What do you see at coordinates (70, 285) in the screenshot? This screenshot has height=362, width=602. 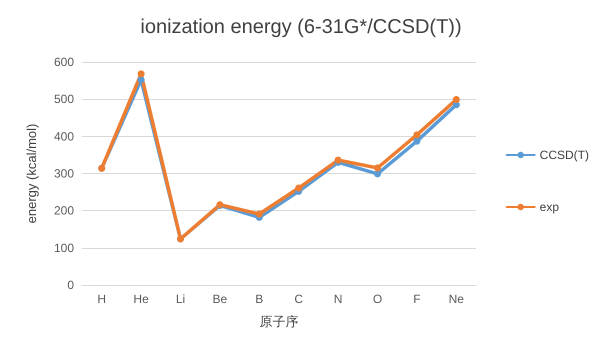 I see `y-tick-label: 0` at bounding box center [70, 285].